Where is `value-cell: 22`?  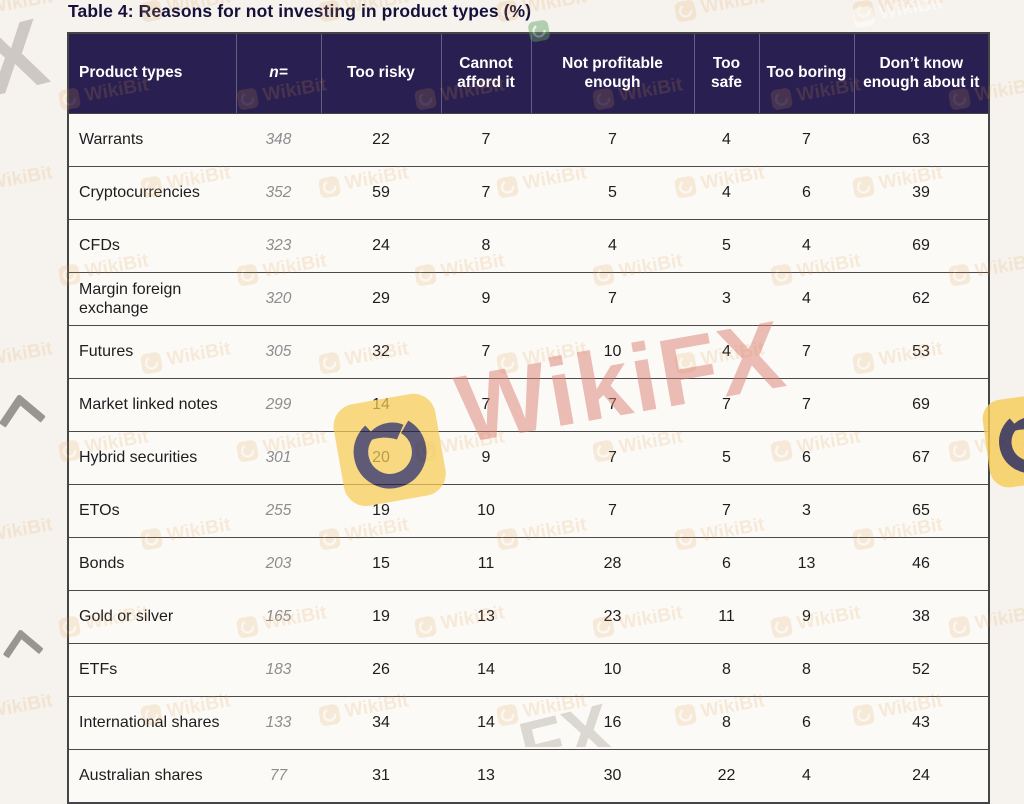 value-cell: 22 is located at coordinates (381, 140).